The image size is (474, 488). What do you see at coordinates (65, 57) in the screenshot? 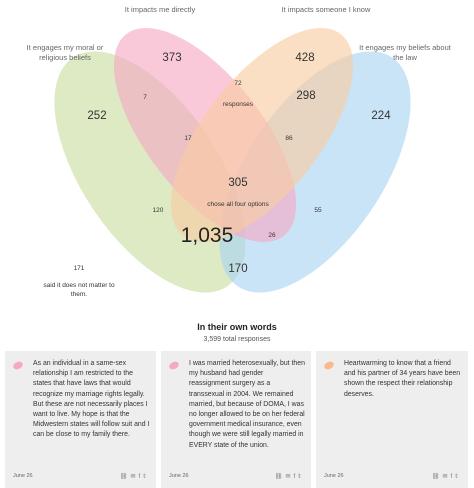
I see `label-moral-line2: religious beliefs` at bounding box center [65, 57].